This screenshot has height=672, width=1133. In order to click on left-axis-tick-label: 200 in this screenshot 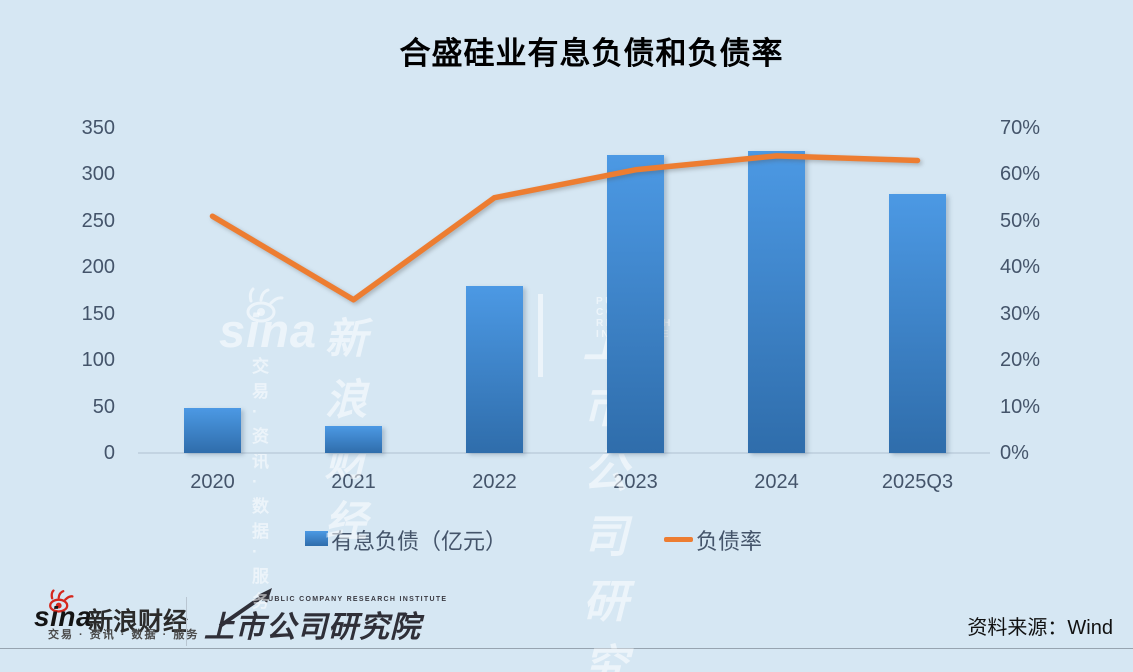, I will do `click(98, 267)`.